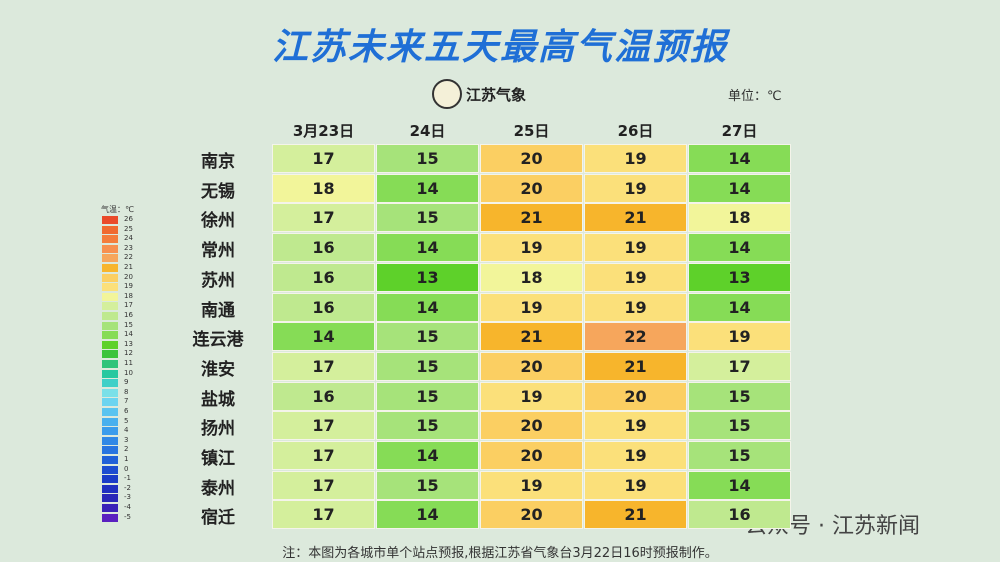 The height and width of the screenshot is (562, 1000). What do you see at coordinates (500, 553) in the screenshot?
I see `footnote: 注：本图为各城市单个站点预报,根据江苏省气象台3月22日16时预报制作。` at bounding box center [500, 553].